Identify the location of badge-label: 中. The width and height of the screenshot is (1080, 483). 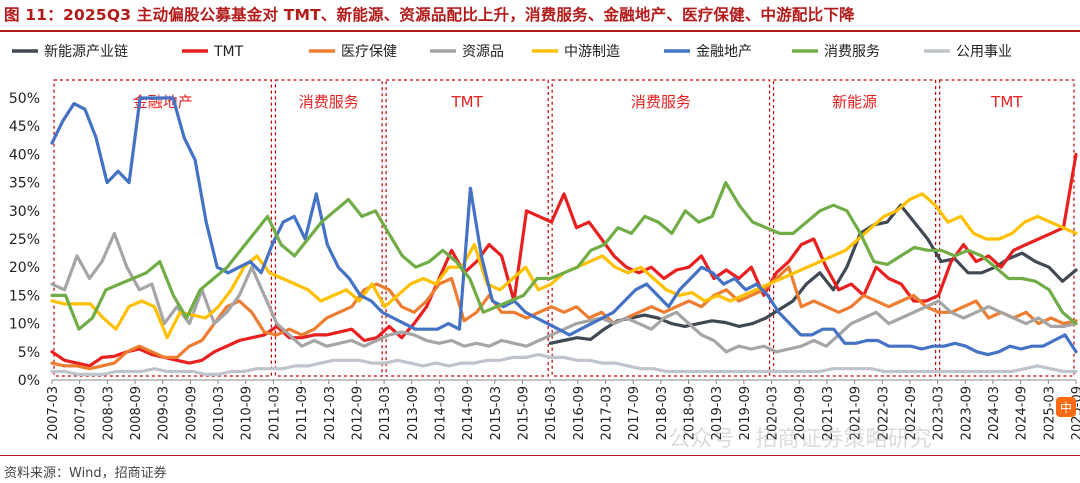
(1066, 407).